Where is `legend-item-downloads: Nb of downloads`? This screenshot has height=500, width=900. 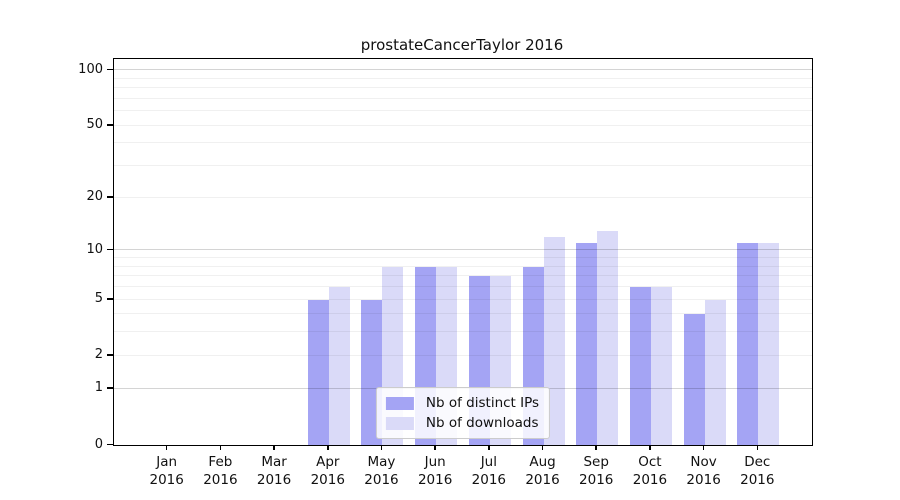
legend-item-downloads: Nb of downloads is located at coordinates (462, 423).